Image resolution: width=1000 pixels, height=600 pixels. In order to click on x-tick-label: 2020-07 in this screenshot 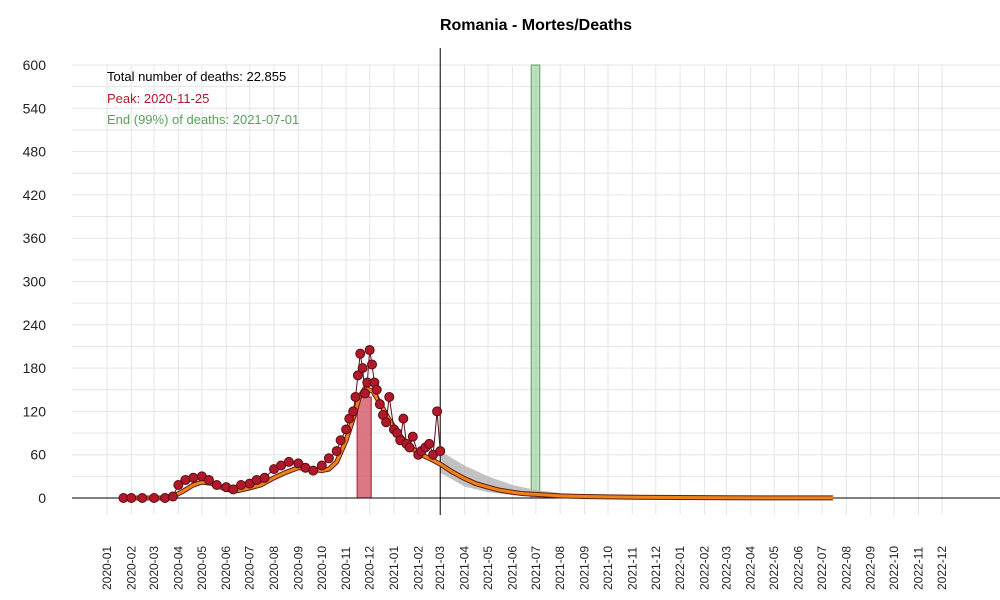, I will do `click(250, 568)`.